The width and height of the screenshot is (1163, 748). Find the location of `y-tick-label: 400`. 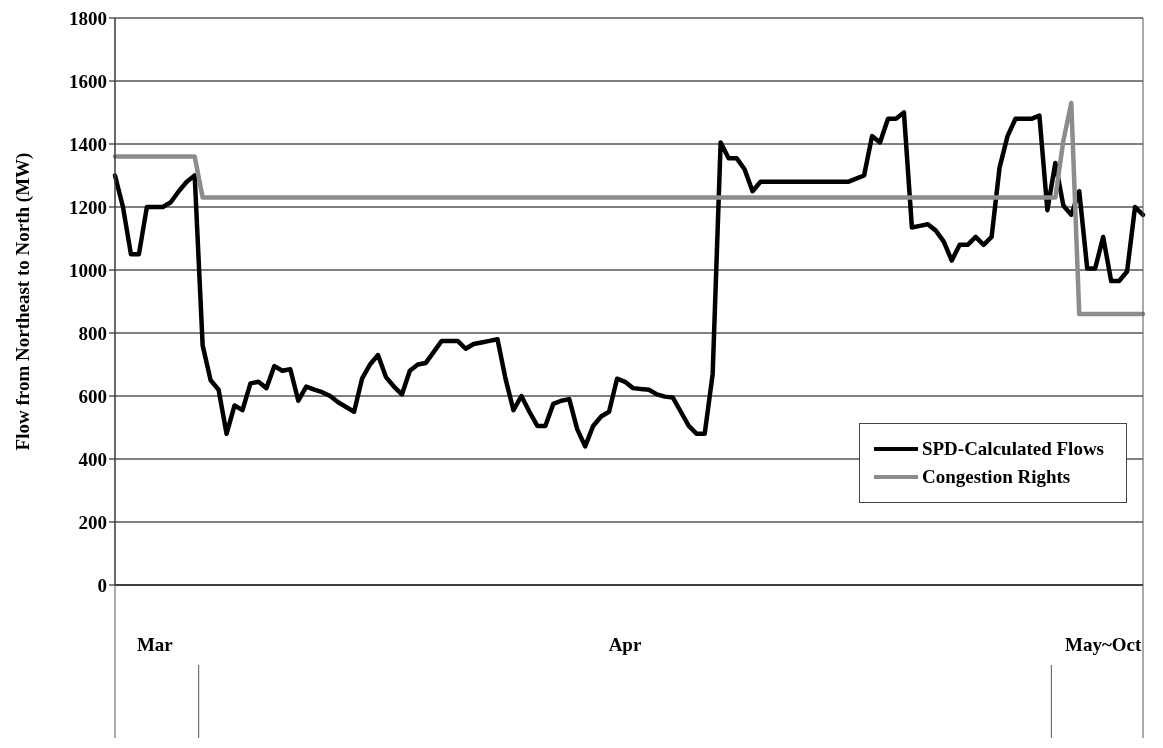

y-tick-label: 400 is located at coordinates (92, 459).